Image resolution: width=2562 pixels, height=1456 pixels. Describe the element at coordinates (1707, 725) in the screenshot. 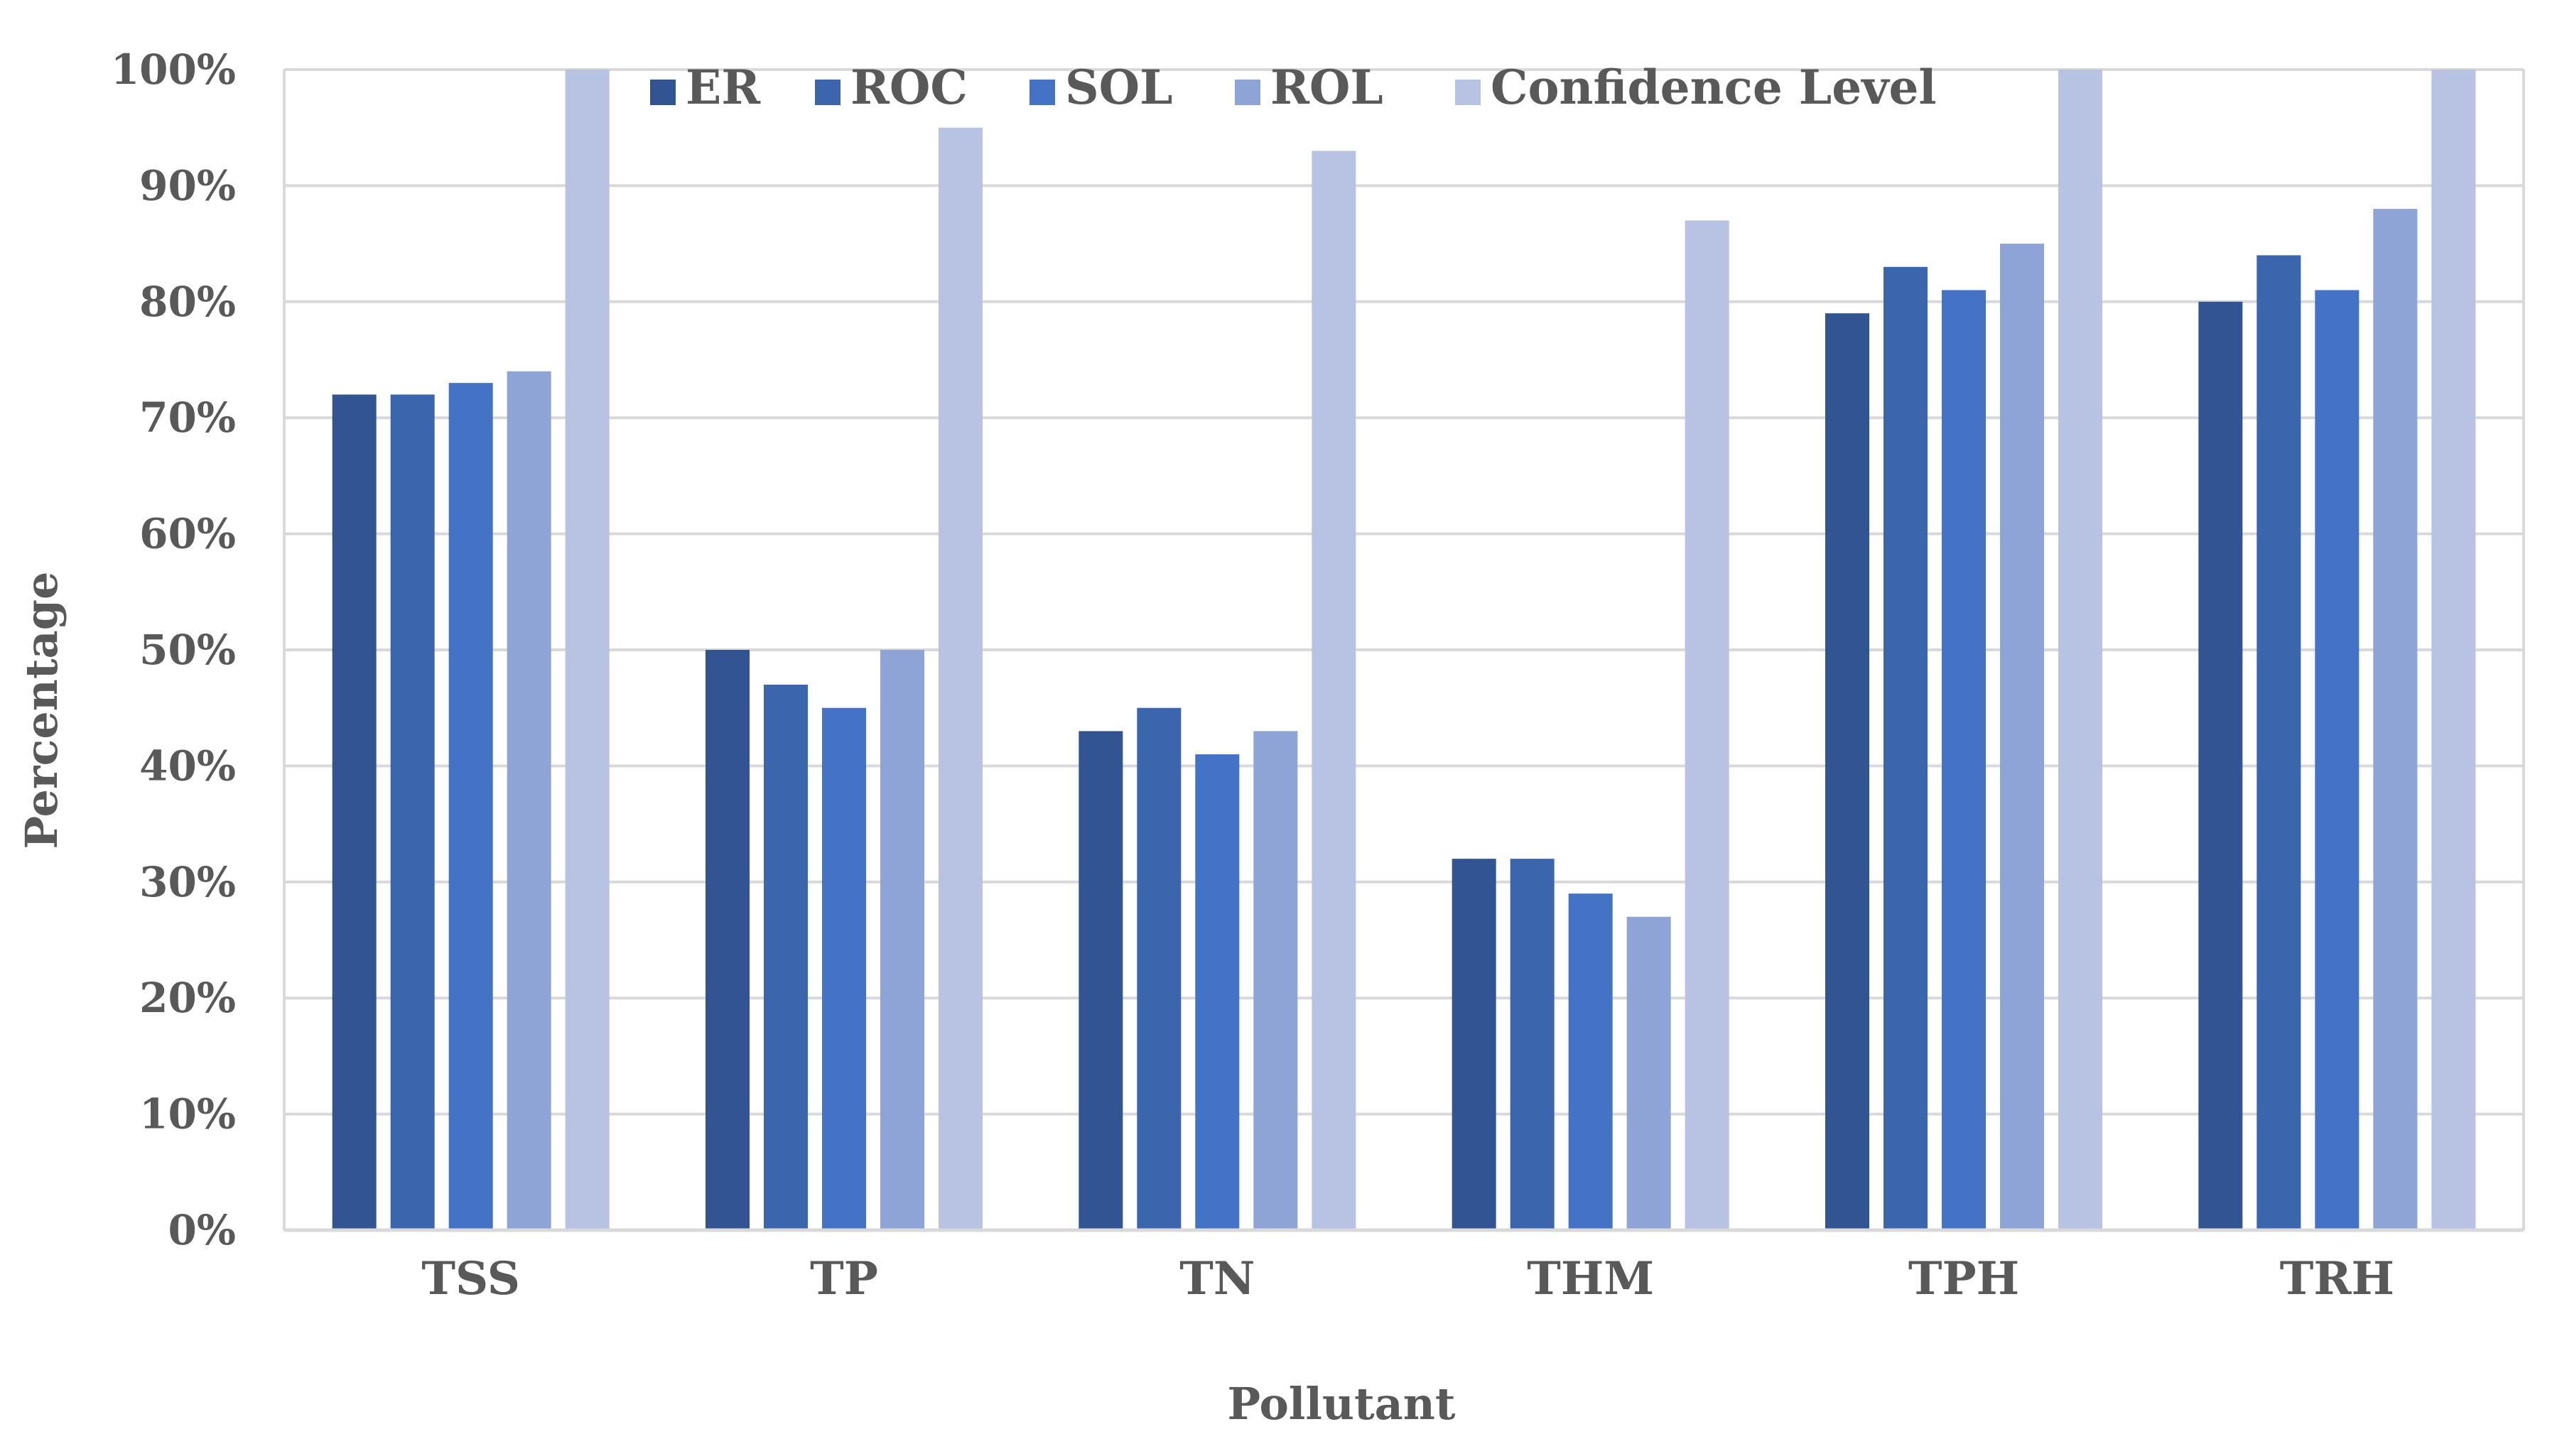

I see `bar-thm-confidence-level` at that location.